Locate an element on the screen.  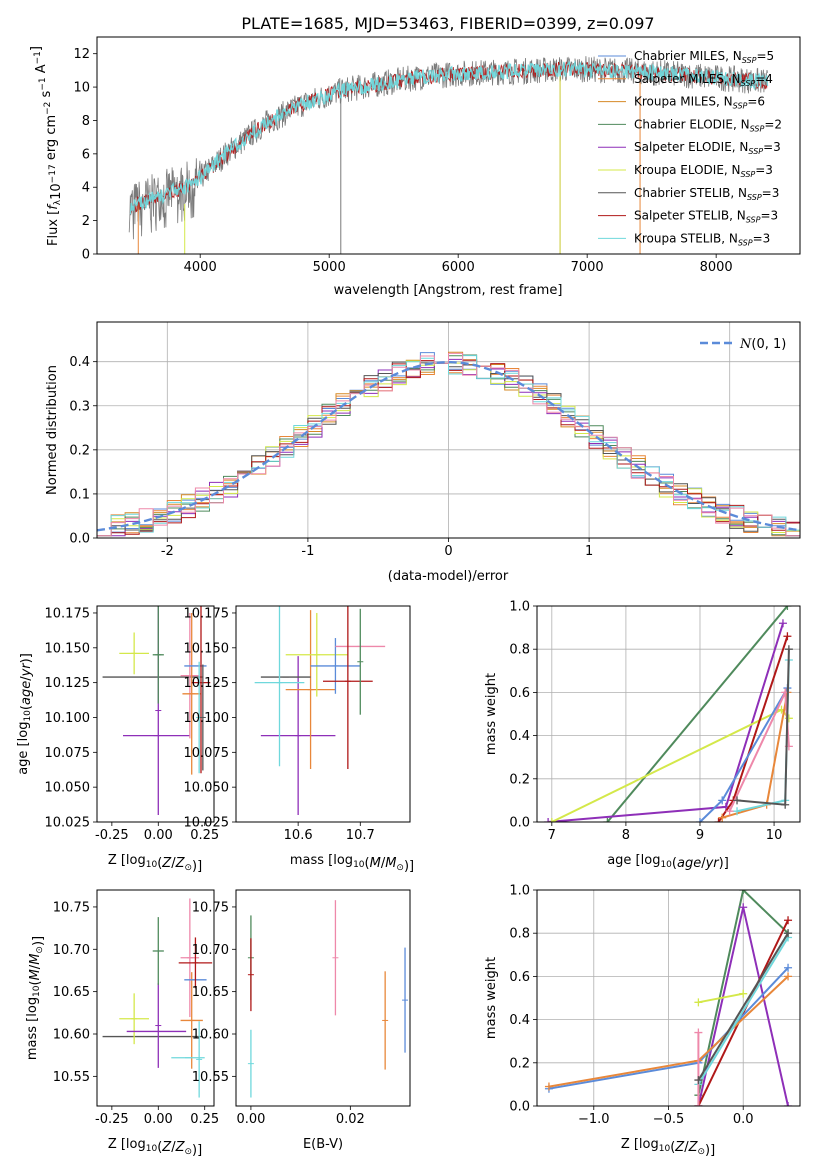
x-tick-label: 2 is located at coordinates (730, 551).